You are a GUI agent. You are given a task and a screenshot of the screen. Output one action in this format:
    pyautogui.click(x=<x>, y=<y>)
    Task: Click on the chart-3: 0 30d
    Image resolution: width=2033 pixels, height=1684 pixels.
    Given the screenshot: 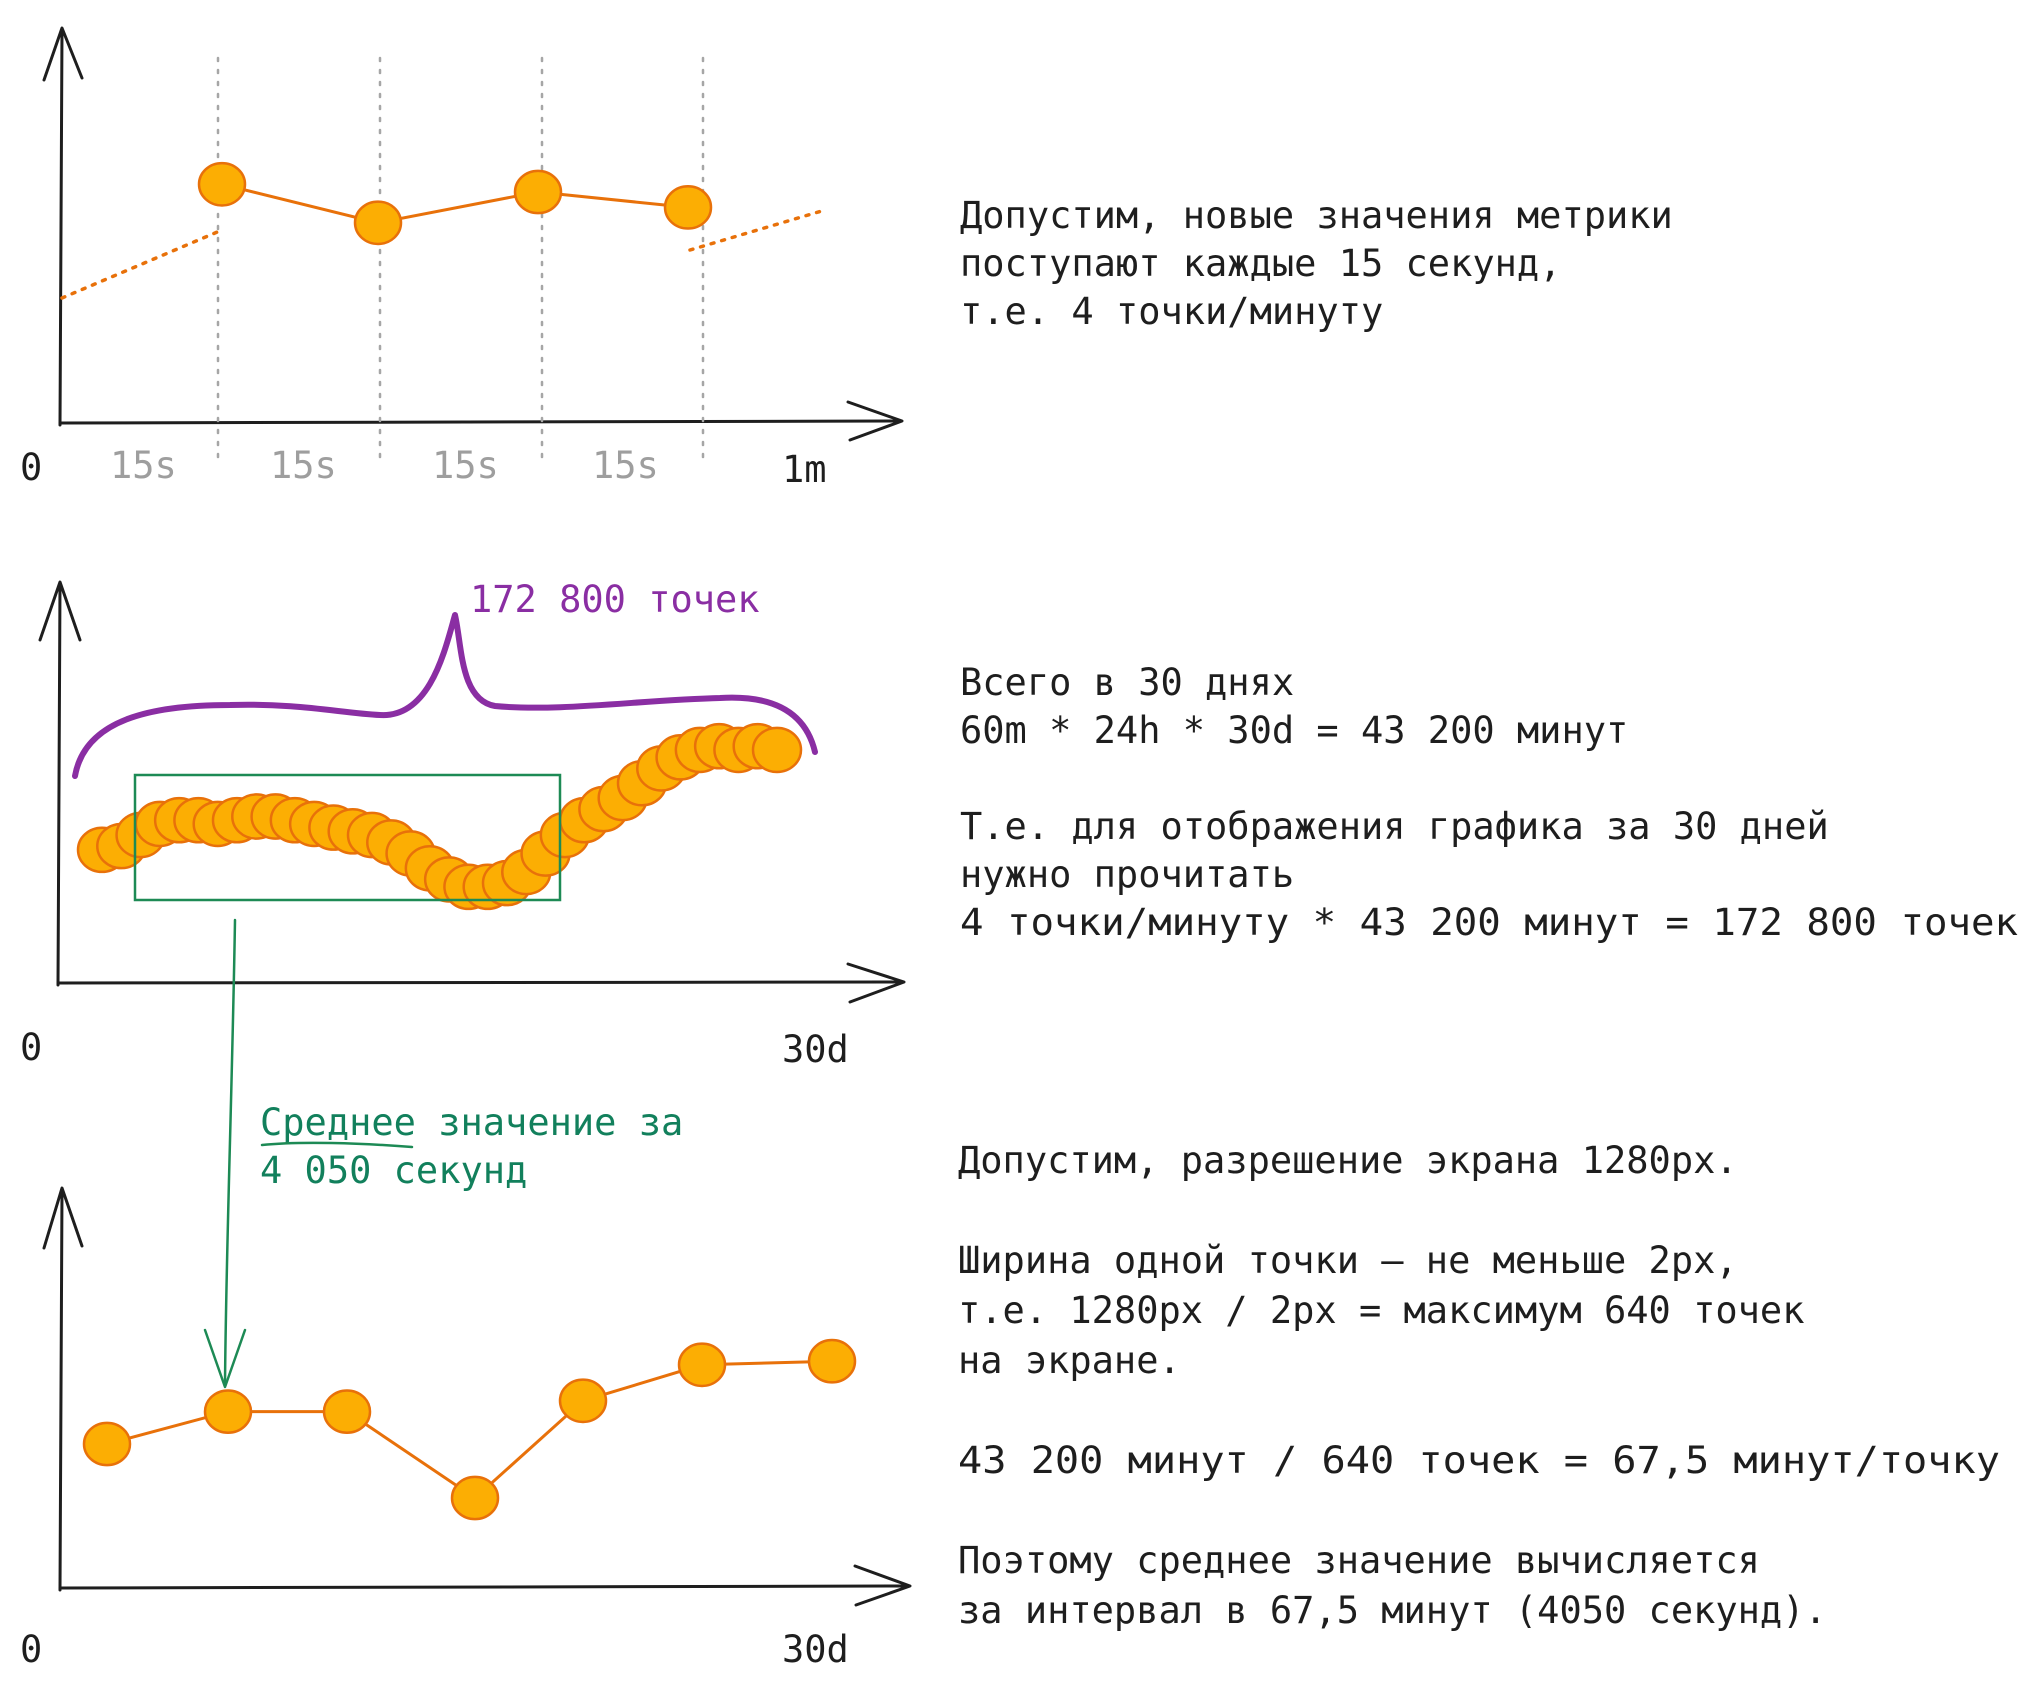 What is the action you would take?
    pyautogui.click(x=466, y=1428)
    